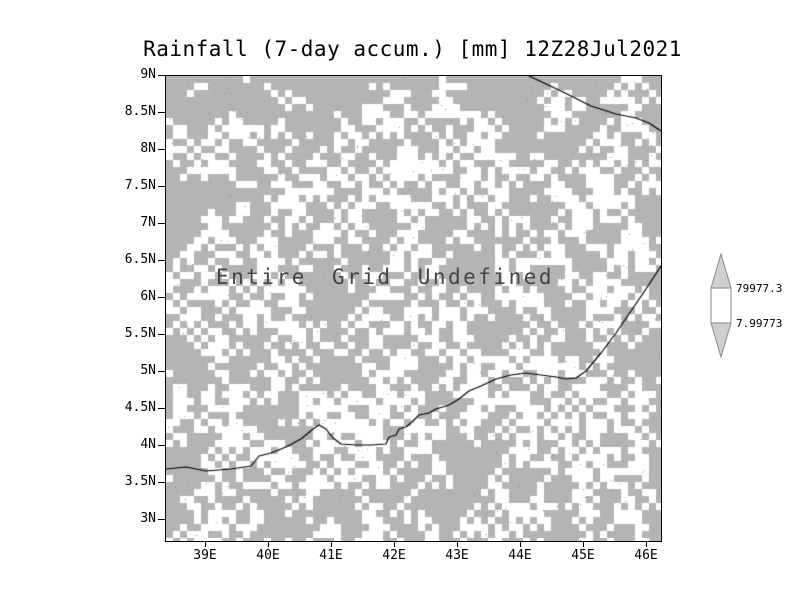 This screenshot has height=612, width=792. Describe the element at coordinates (457, 555) in the screenshot. I see `x-tick-label: 43E` at that location.